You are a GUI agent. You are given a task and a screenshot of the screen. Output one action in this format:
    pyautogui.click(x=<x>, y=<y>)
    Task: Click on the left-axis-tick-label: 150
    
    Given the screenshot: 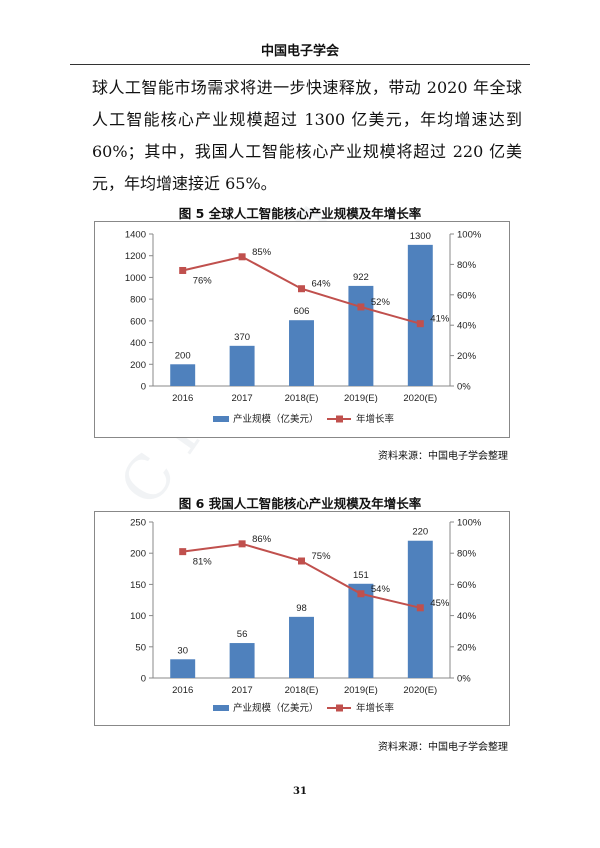 What is the action you would take?
    pyautogui.click(x=138, y=585)
    